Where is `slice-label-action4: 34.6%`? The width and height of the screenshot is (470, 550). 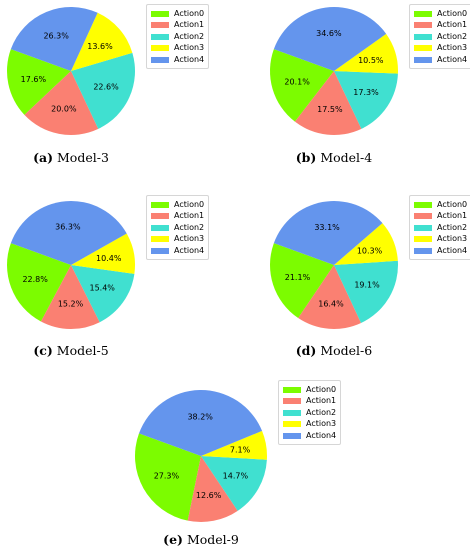
slice-label-action4: 34.6% is located at coordinates (329, 33).